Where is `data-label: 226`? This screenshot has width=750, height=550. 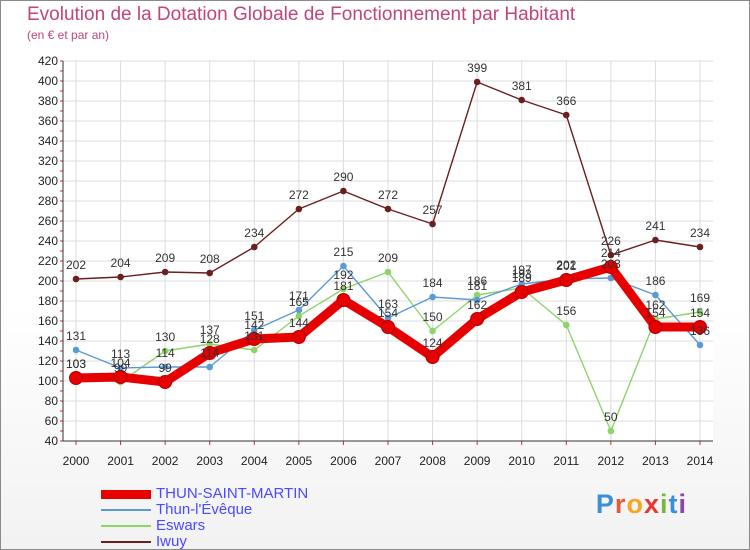 data-label: 226 is located at coordinates (611, 241).